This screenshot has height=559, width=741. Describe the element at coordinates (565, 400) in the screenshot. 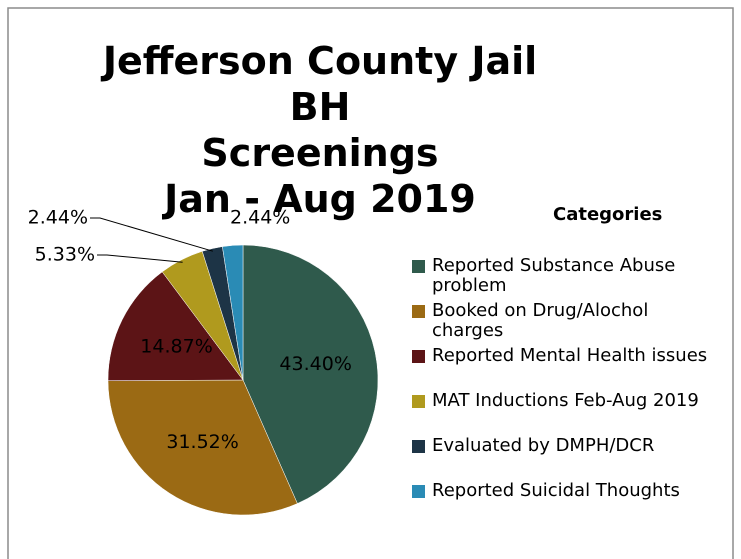

I see `legend-label: MAT Inductions Feb-Aug 2019` at that location.